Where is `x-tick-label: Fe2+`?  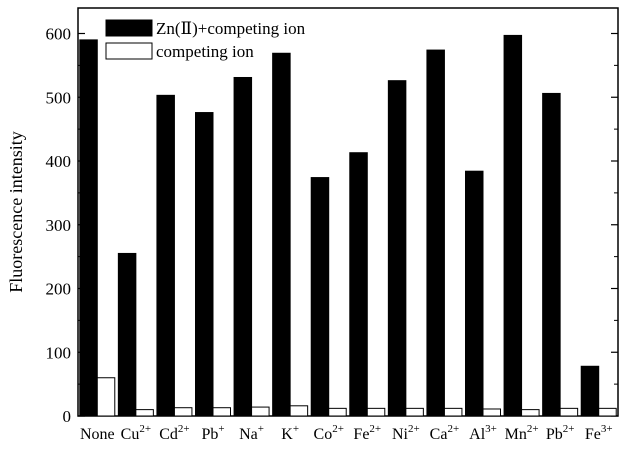
x-tick-label: Fe2+ is located at coordinates (367, 433).